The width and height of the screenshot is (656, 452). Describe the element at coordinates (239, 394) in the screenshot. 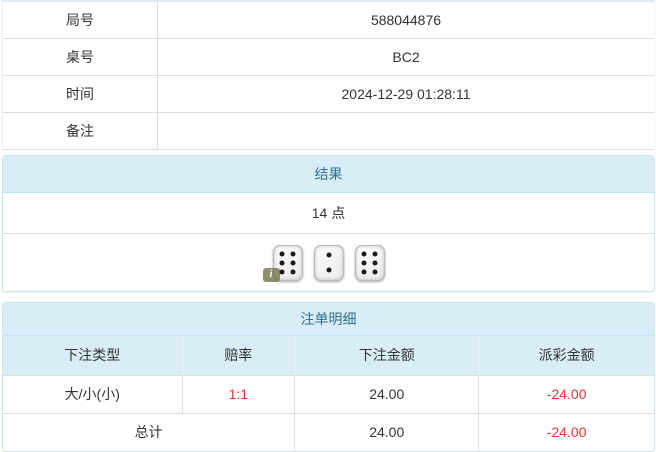

I see `odds-cell: 1:1` at that location.